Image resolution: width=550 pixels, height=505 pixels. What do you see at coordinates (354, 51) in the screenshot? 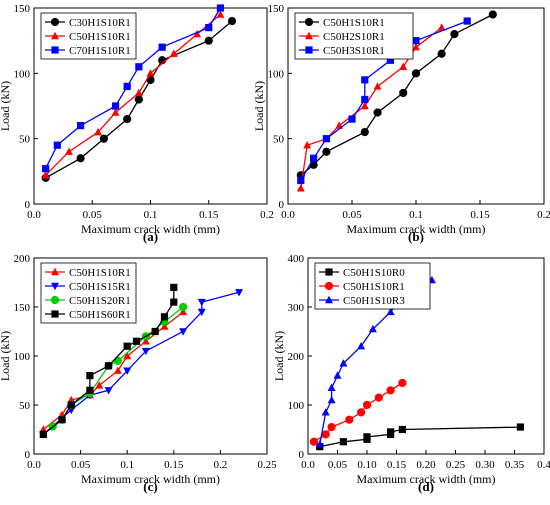
I see `legend-label: C50H3S10R1` at bounding box center [354, 51].